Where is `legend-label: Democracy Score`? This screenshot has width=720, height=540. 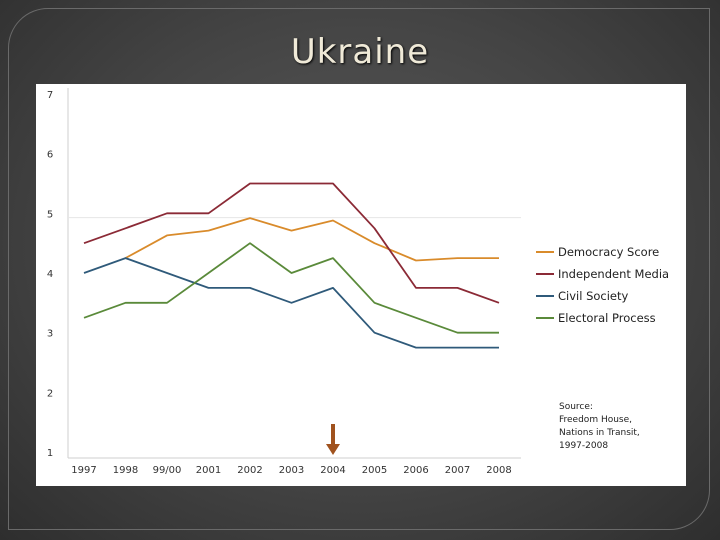
legend-label: Democracy Score is located at coordinates (608, 252).